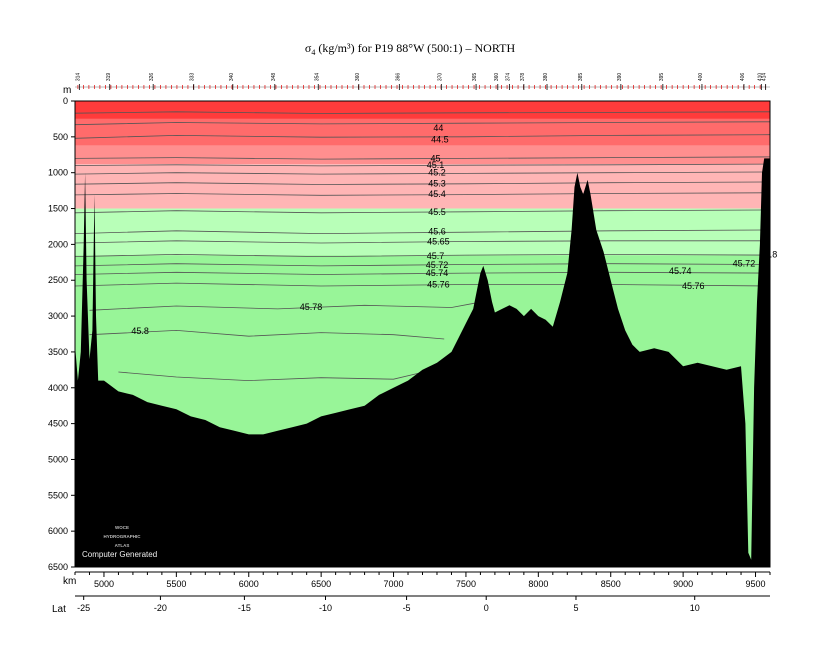  I want to click on station-label: 366, so click(398, 77).